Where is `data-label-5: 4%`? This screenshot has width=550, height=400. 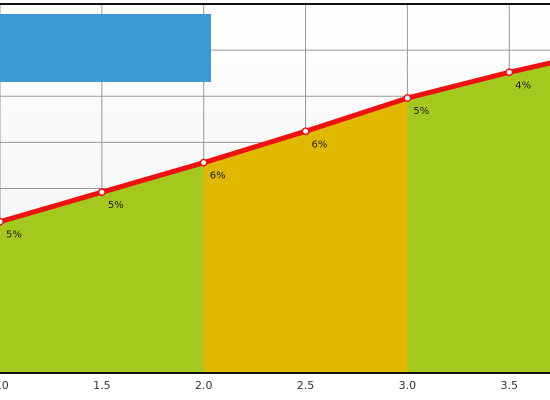
data-label-5: 4% is located at coordinates (523, 85).